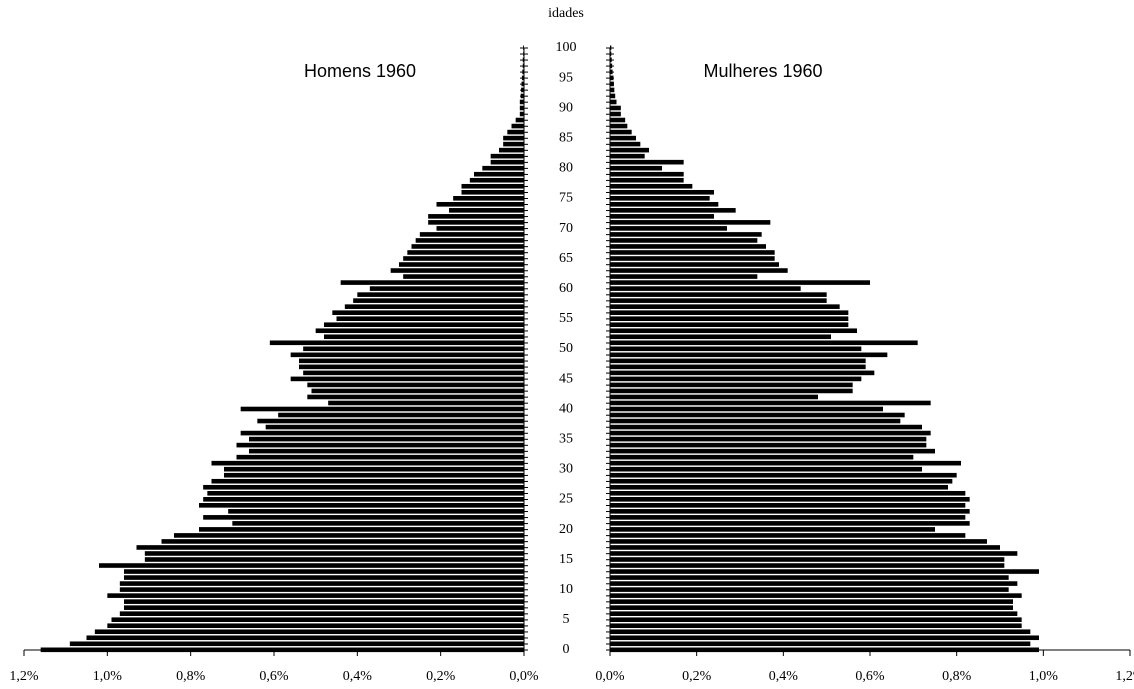 This screenshot has width=1134, height=689. Describe the element at coordinates (524, 676) in the screenshot. I see `x-tick-label: 0,0%` at that location.